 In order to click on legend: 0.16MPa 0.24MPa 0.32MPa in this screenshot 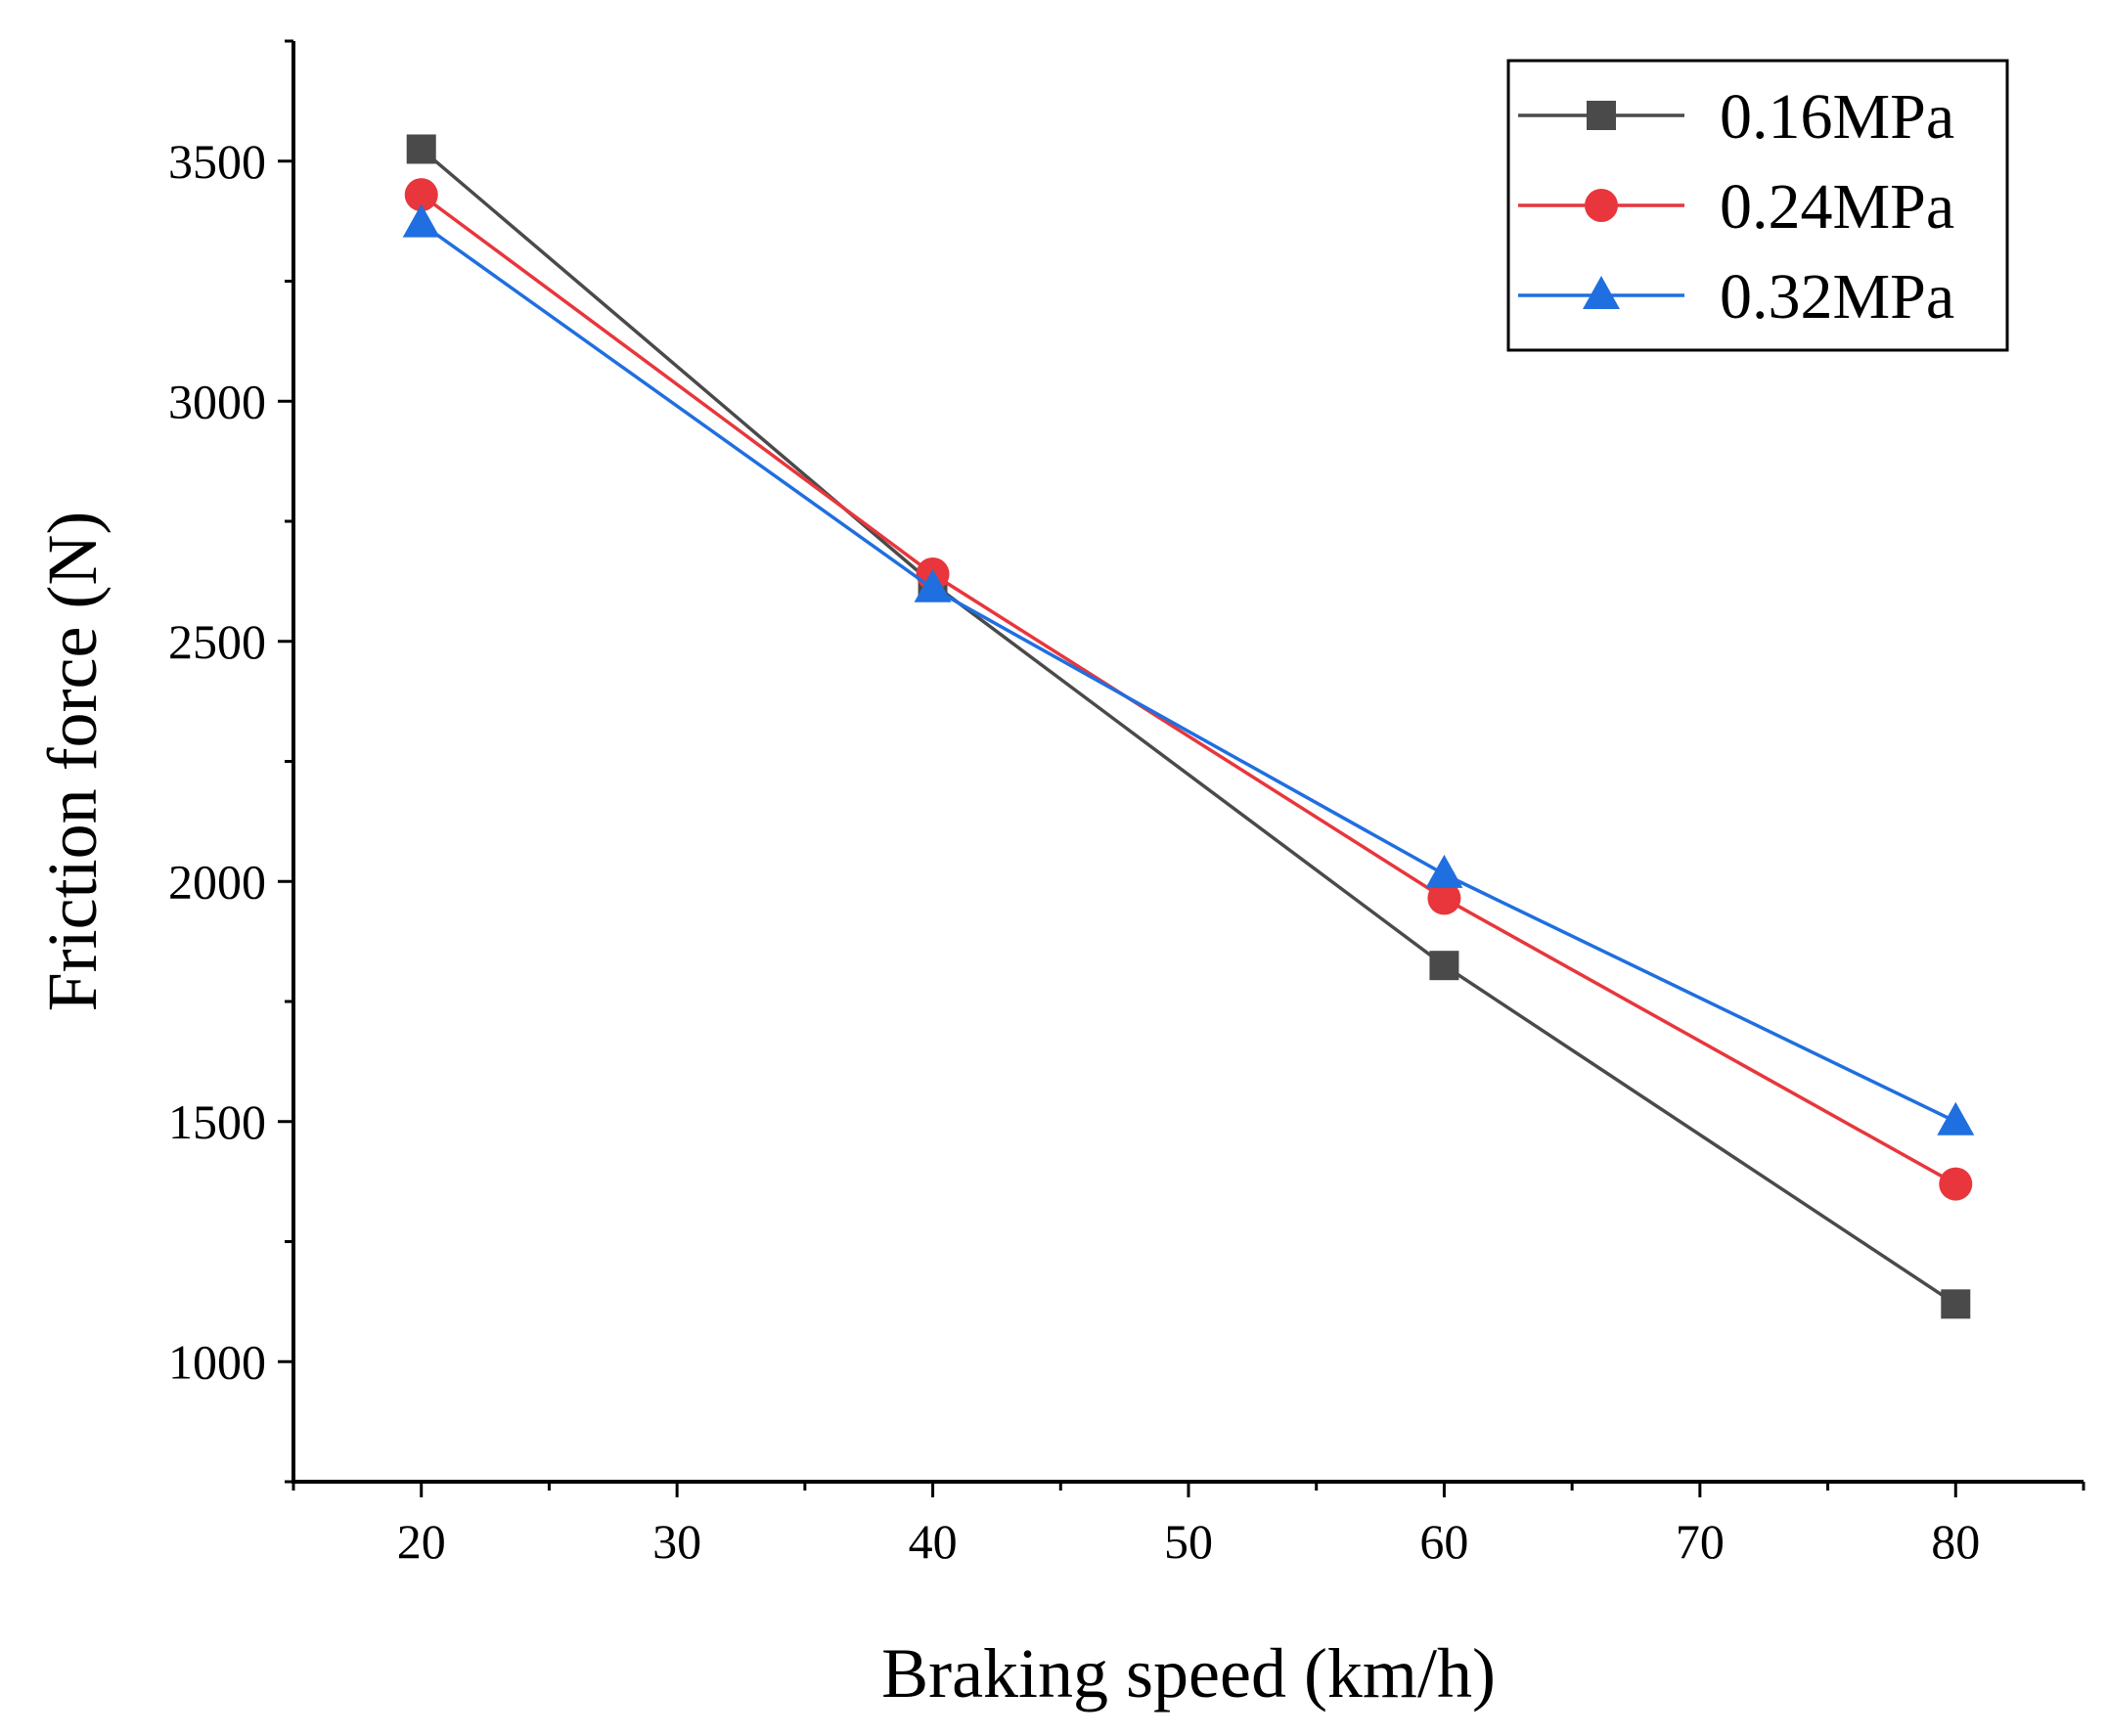, I will do `click(1757, 206)`.